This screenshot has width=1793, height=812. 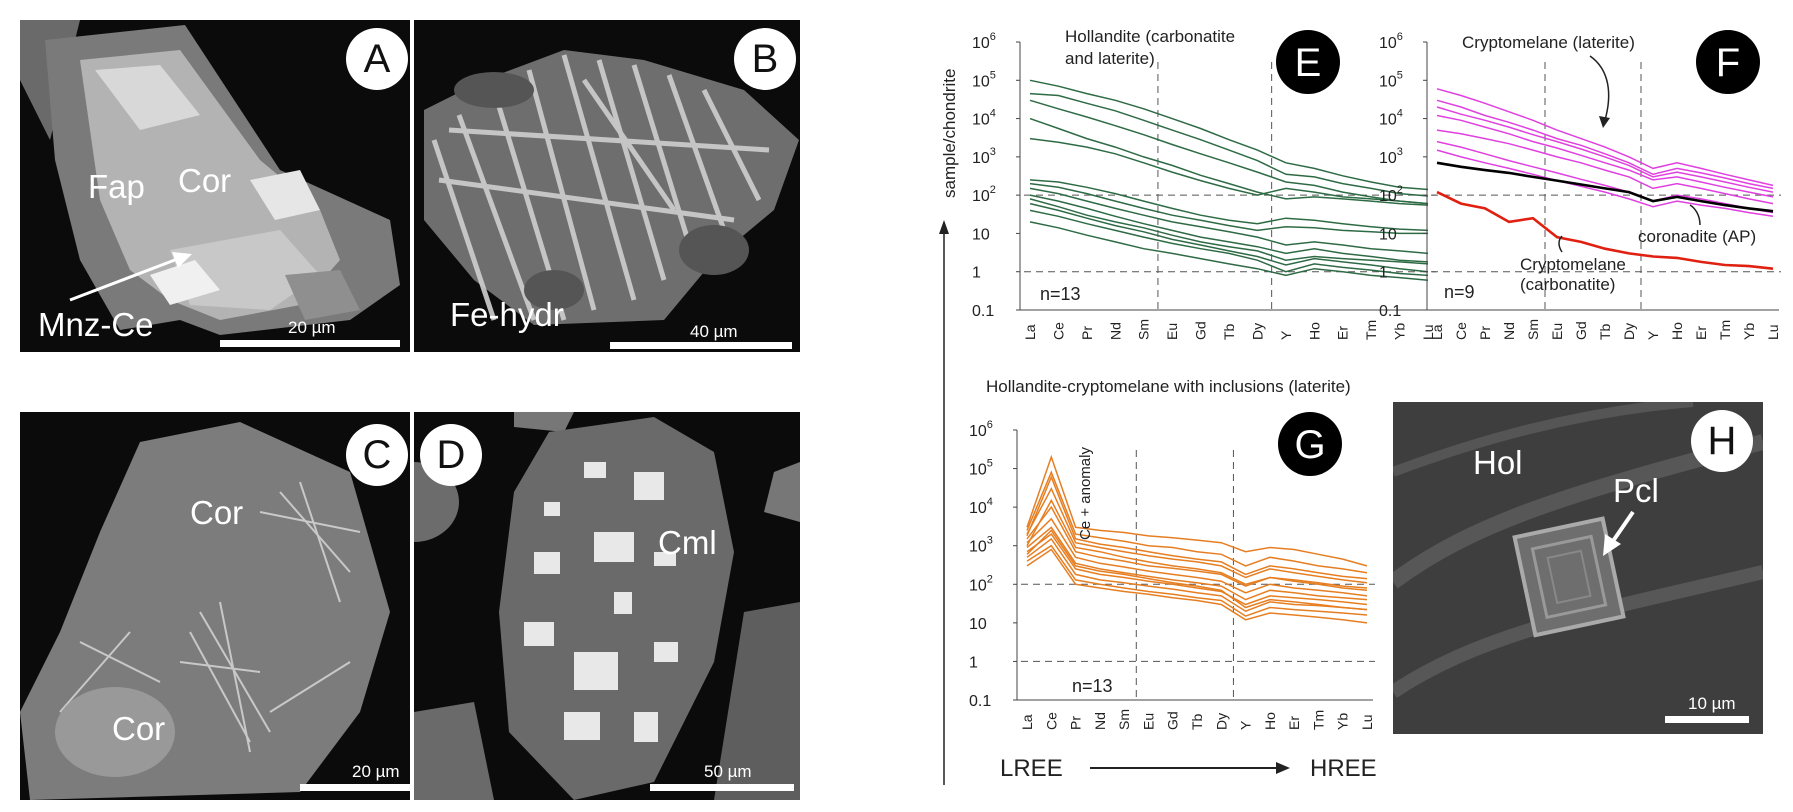 I want to click on x-tick-label-e: La, so click(x=1030, y=332).